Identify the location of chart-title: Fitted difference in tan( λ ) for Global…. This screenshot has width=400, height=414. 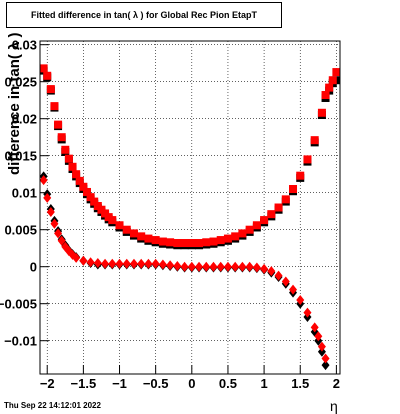
(144, 15).